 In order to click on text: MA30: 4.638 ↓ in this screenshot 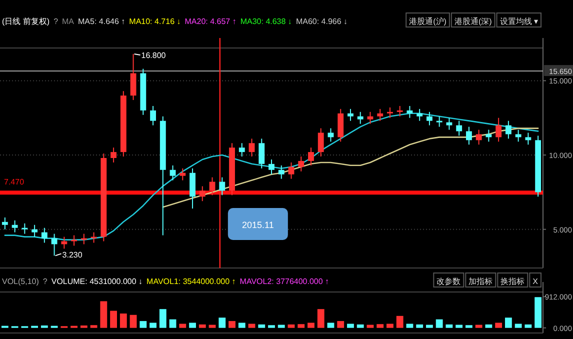, I will do `click(266, 21)`.